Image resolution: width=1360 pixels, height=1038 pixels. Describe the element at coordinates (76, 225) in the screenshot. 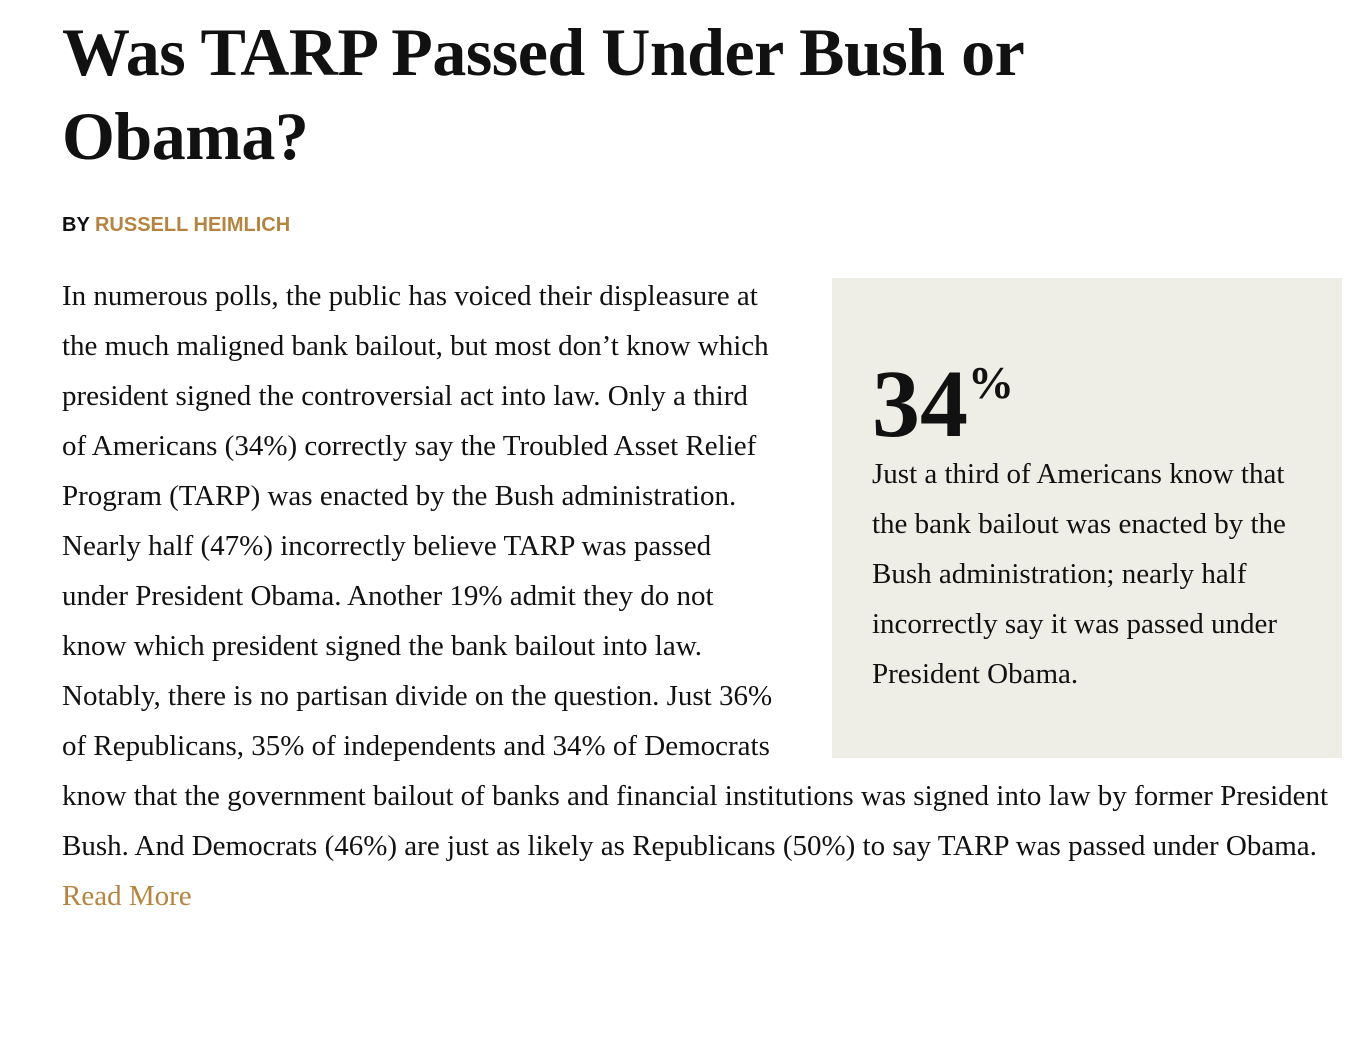

I see `byline-prefix: BY` at that location.